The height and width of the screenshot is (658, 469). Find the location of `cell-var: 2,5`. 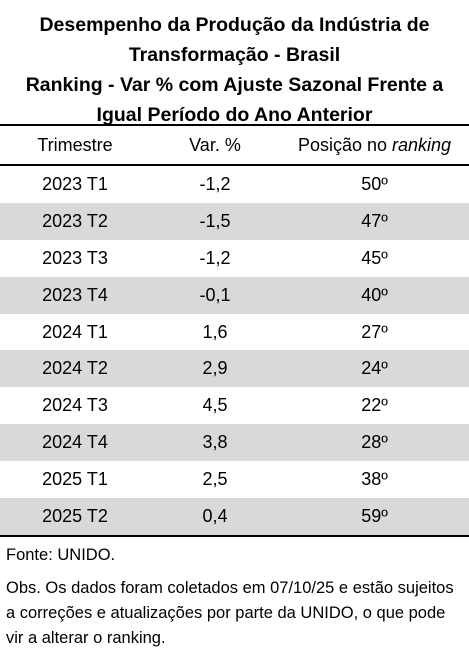

cell-var: 2,5 is located at coordinates (215, 479).